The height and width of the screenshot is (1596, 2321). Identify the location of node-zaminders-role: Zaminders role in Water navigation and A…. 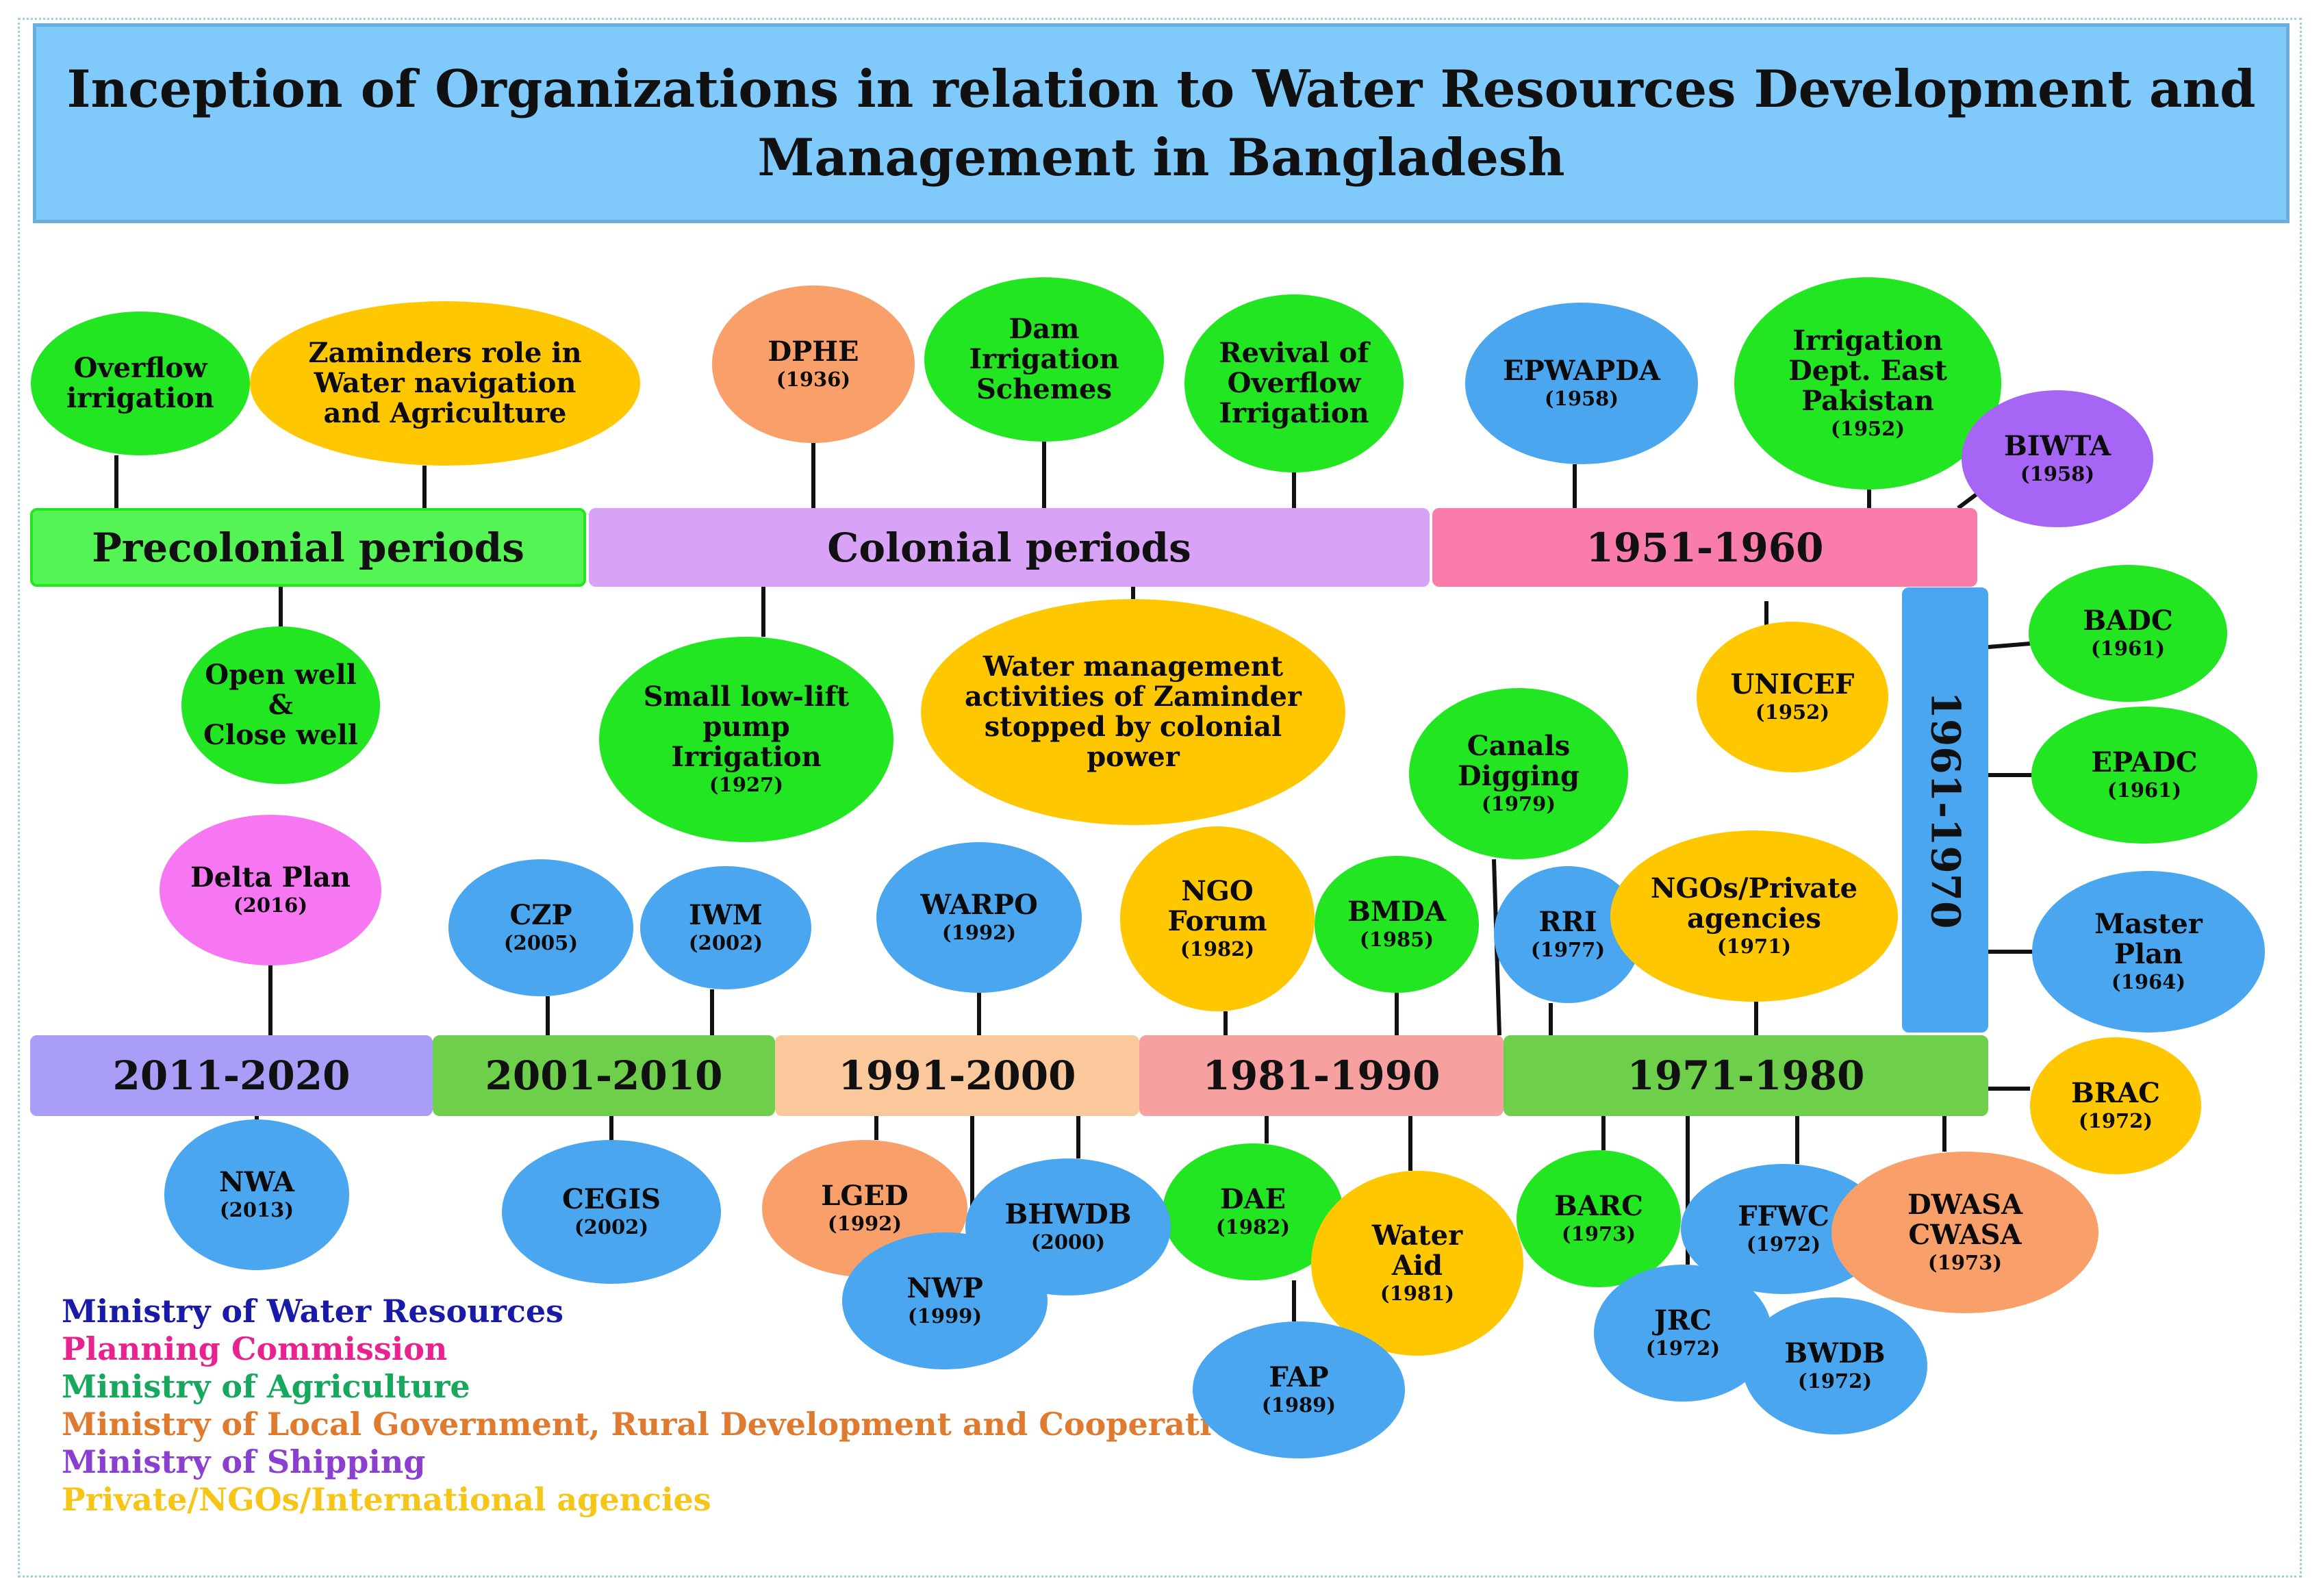
(445, 383).